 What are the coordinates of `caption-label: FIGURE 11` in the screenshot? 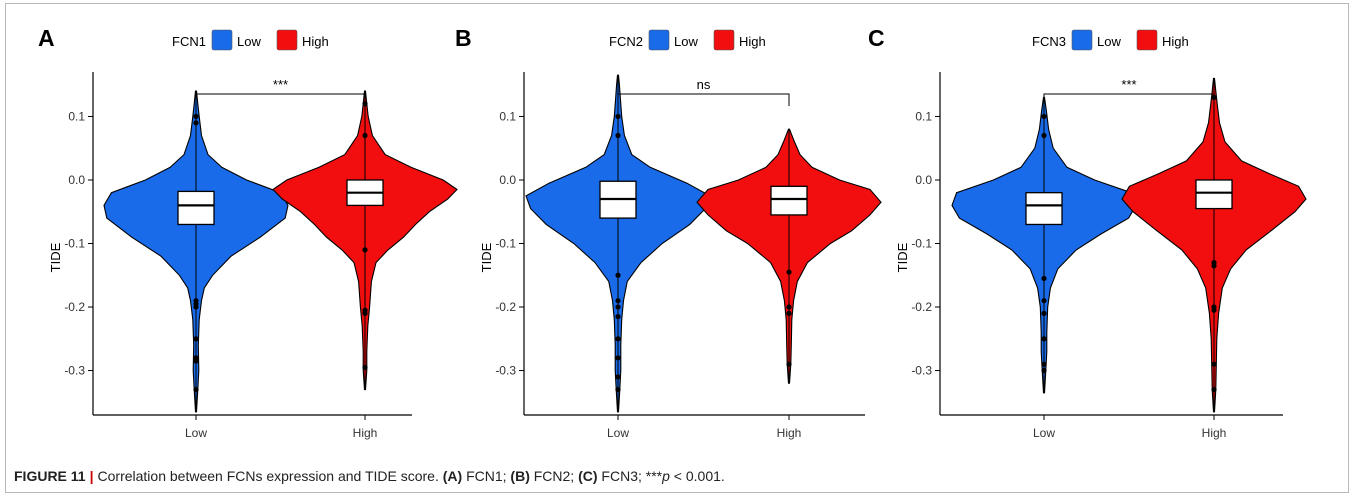 It's located at (50, 476).